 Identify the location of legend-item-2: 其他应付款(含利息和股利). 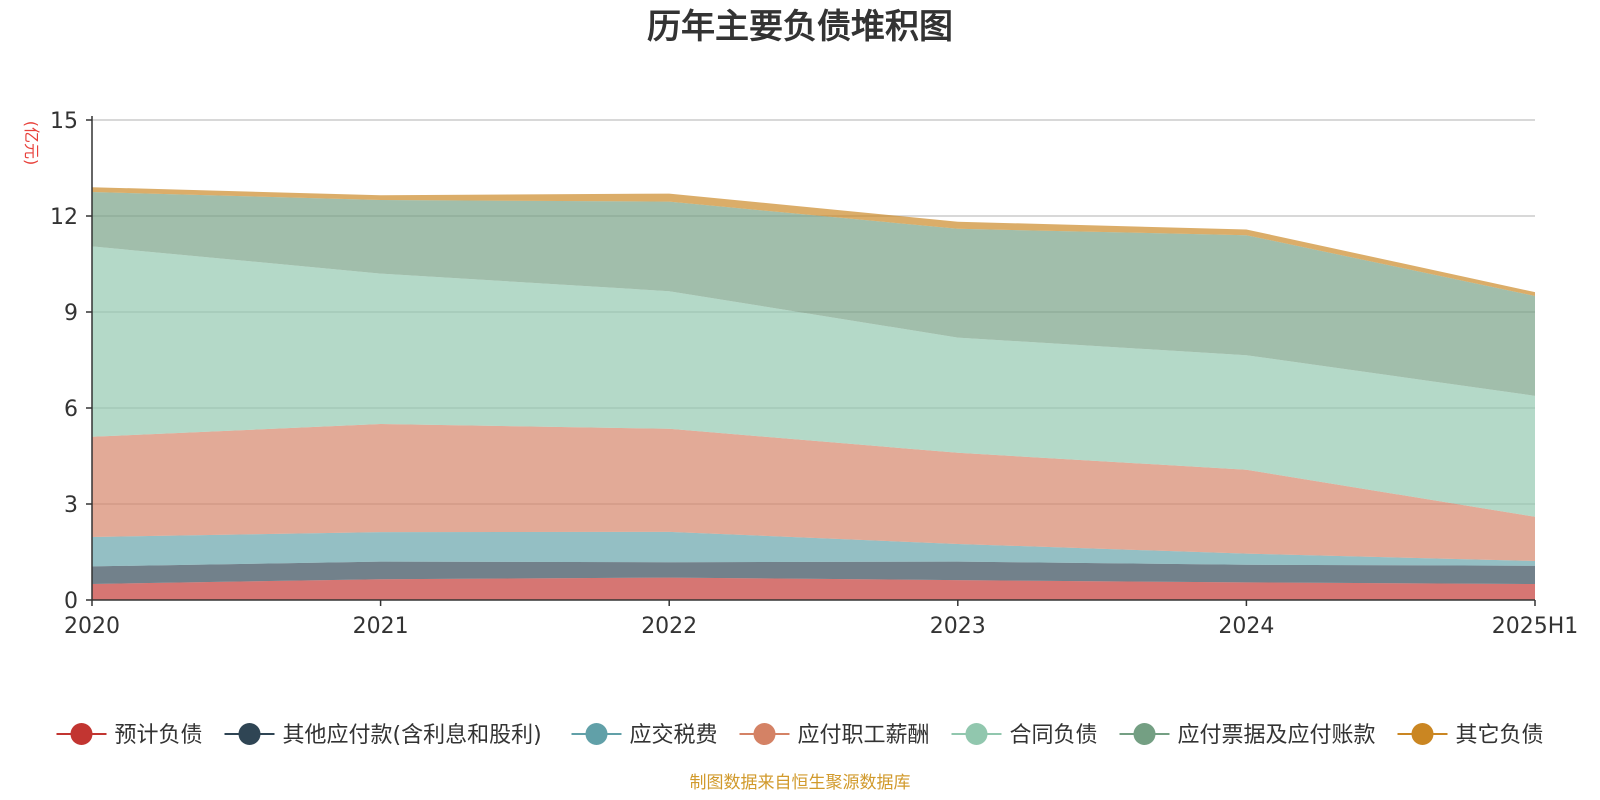
(383, 735).